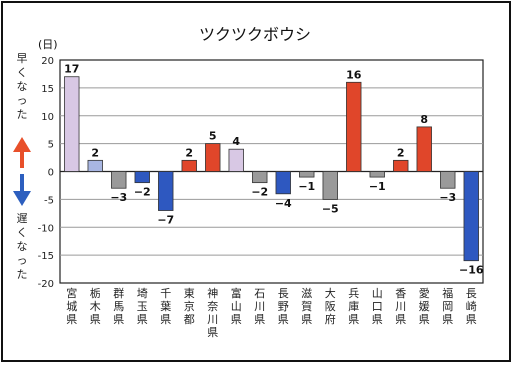 This screenshot has width=514, height=369. I want to click on x-tick-char: 岡, so click(447, 306).